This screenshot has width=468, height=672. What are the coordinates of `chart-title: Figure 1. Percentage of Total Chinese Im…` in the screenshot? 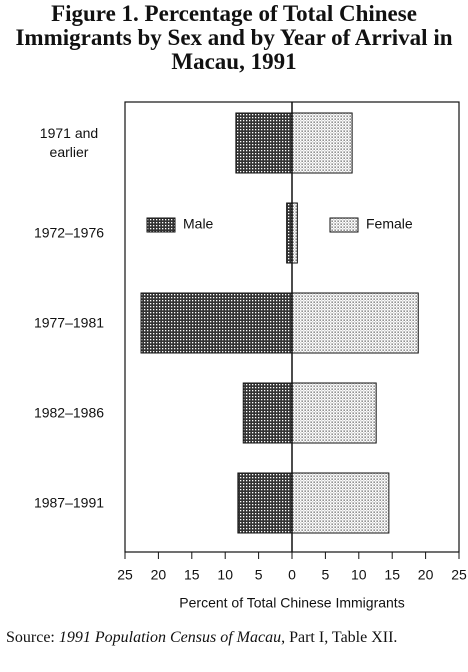 It's located at (234, 37).